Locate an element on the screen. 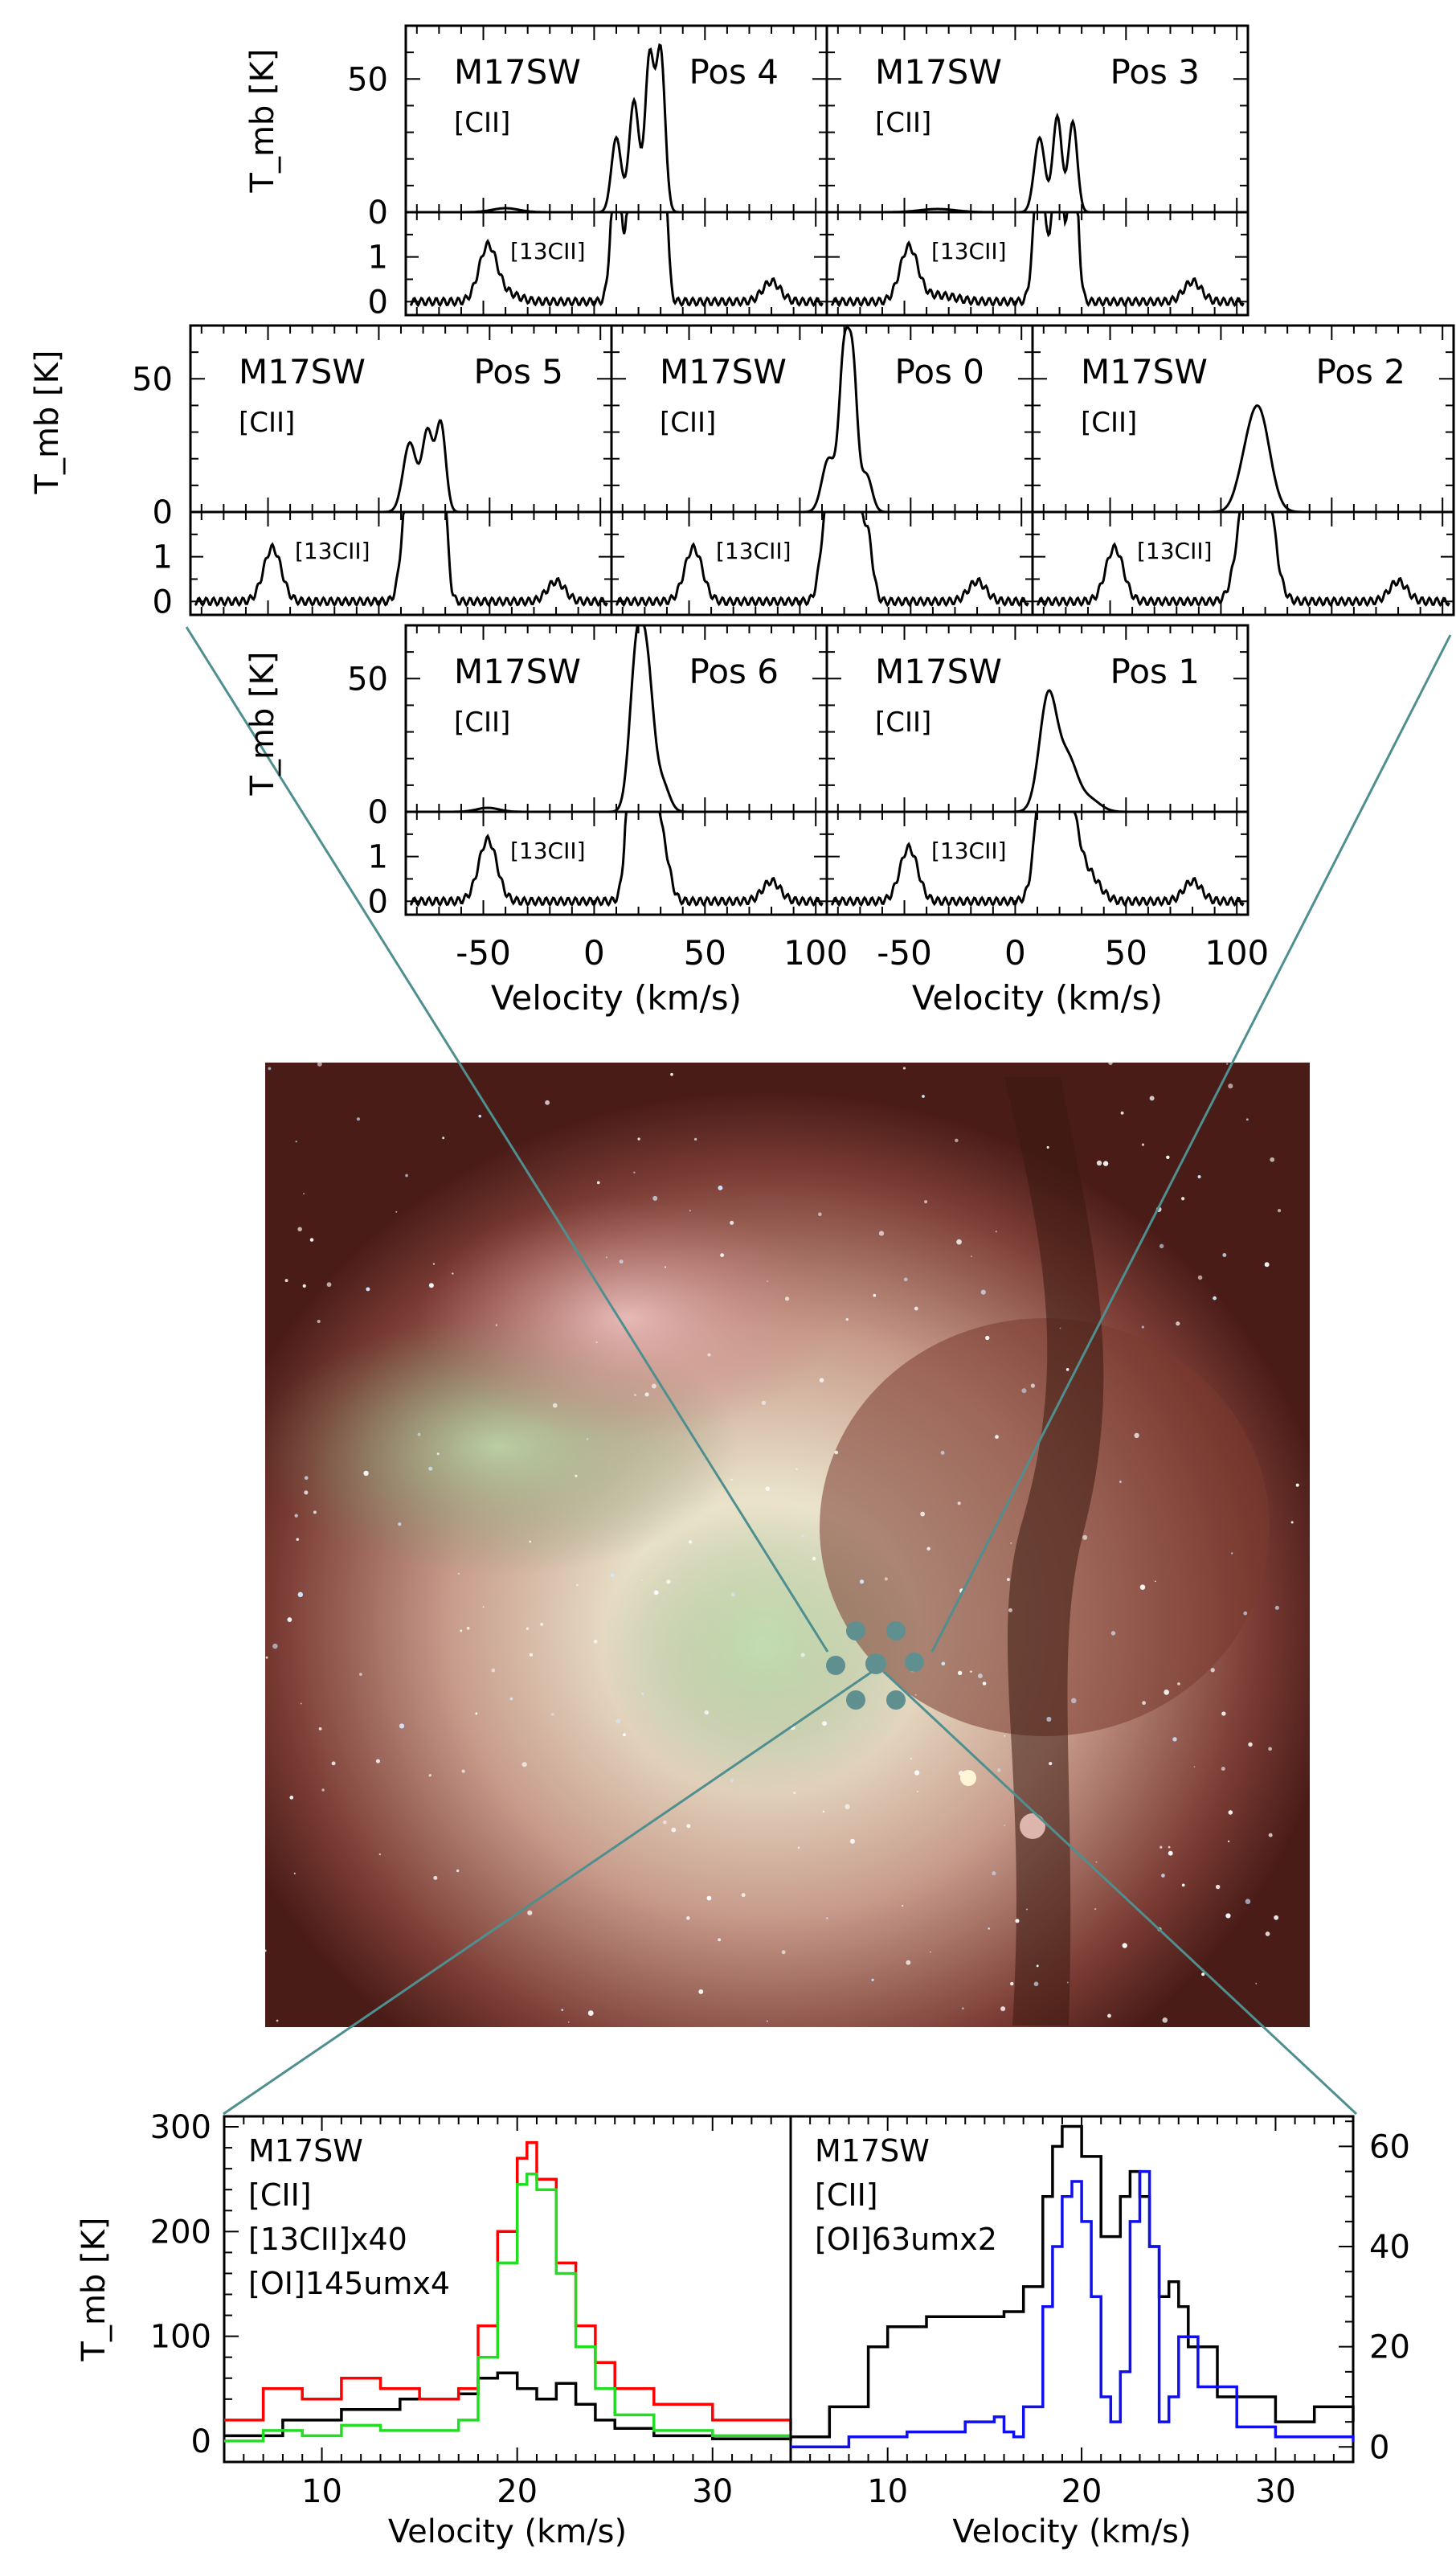  panel-pos-2: M17SW Pos 2 [CII] [13CII] is located at coordinates (1243, 470).